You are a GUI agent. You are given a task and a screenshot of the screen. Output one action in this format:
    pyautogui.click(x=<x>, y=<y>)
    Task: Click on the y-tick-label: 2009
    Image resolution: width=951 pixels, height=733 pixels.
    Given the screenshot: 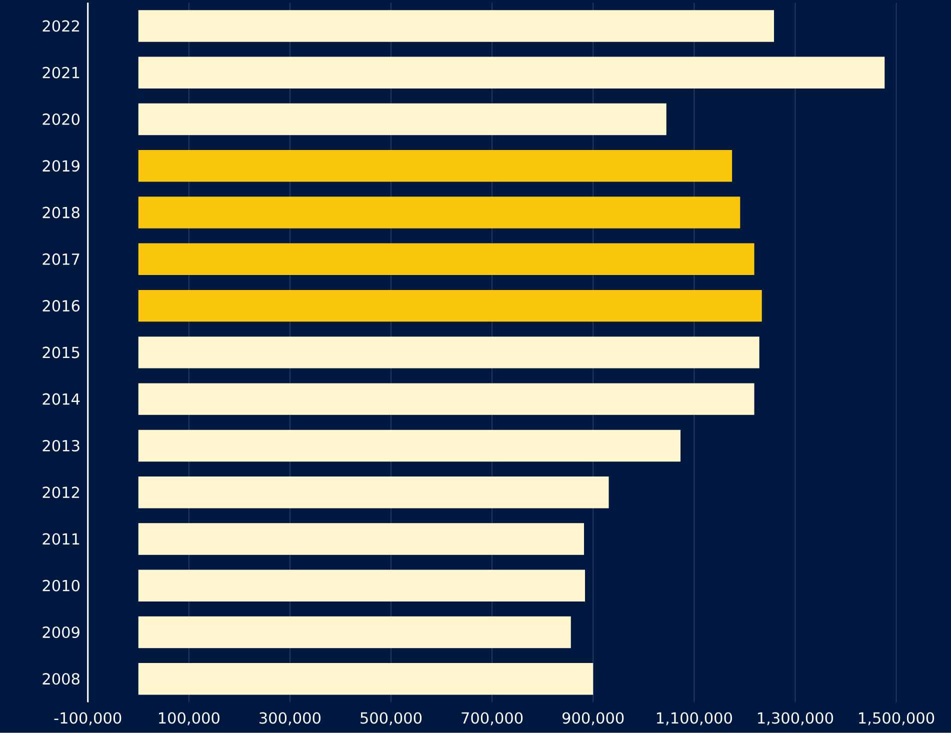 What is the action you would take?
    pyautogui.click(x=61, y=632)
    